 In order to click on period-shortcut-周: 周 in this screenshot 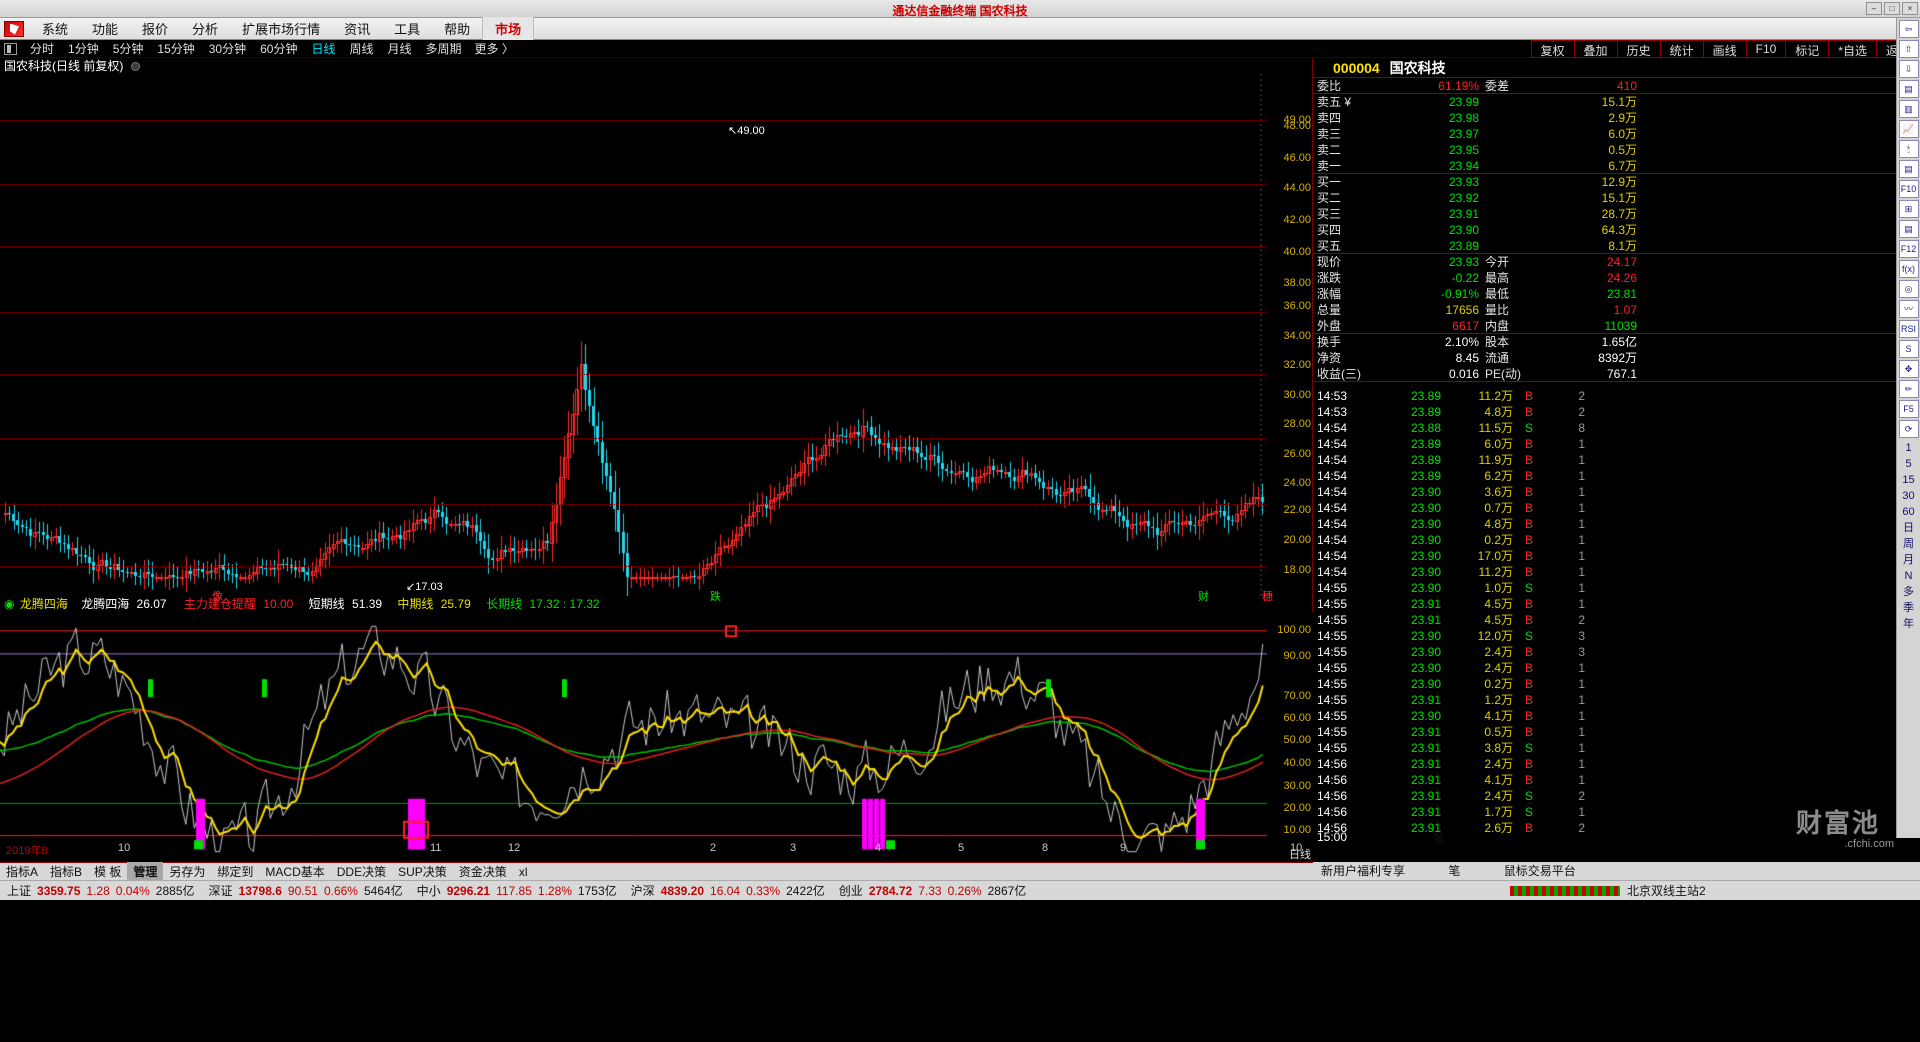, I will do `click(1908, 544)`.